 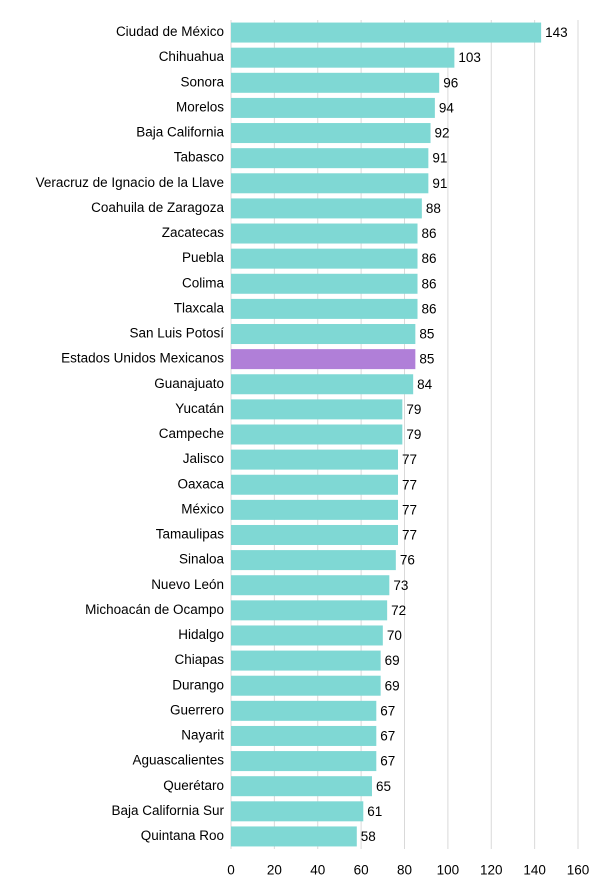 I want to click on y-tick-label: Yucatán, so click(x=199, y=408).